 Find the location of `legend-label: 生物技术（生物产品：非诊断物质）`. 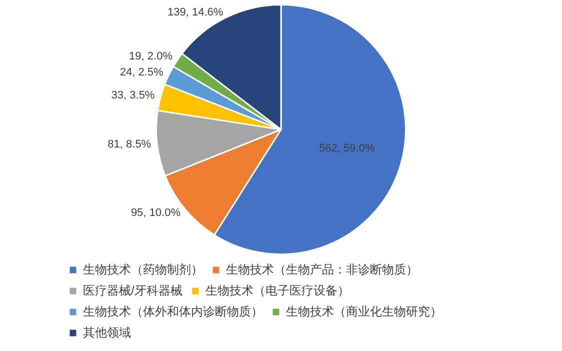

legend-label: 生物技术（生物产品：非诊断物质） is located at coordinates (322, 269).